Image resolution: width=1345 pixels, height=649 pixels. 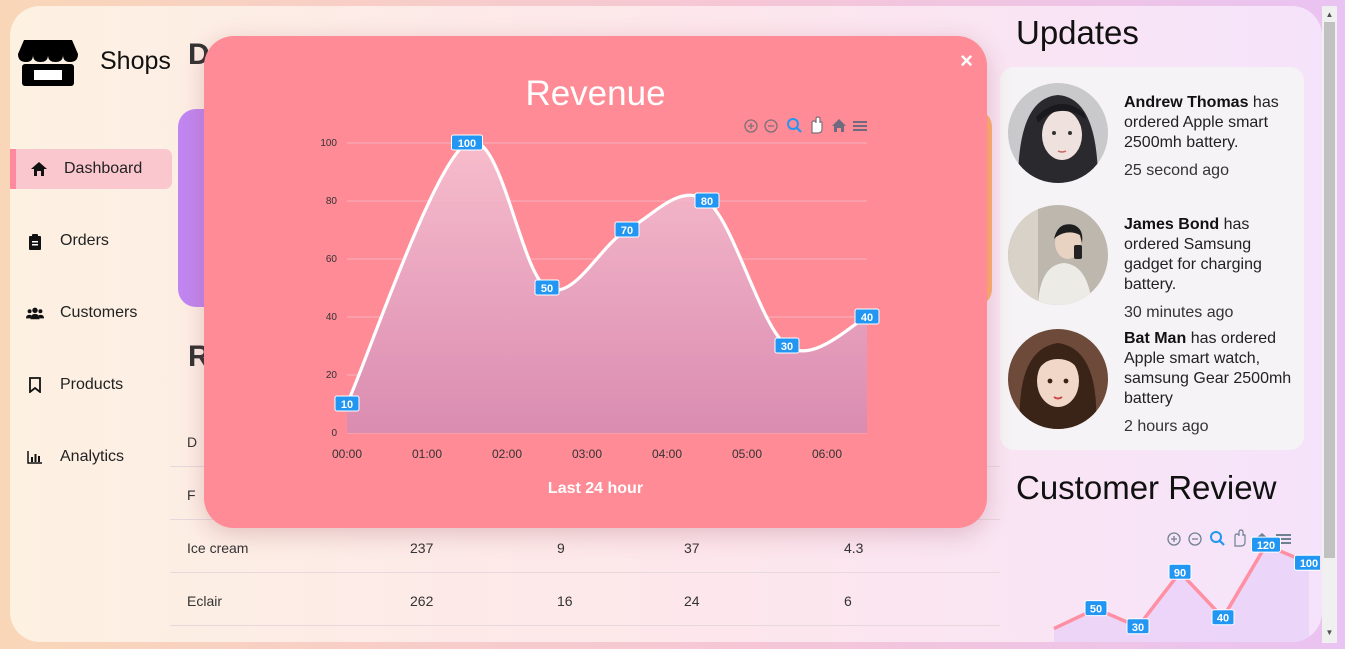 What do you see at coordinates (747, 454) in the screenshot?
I see `x-tick-label: 05:00` at bounding box center [747, 454].